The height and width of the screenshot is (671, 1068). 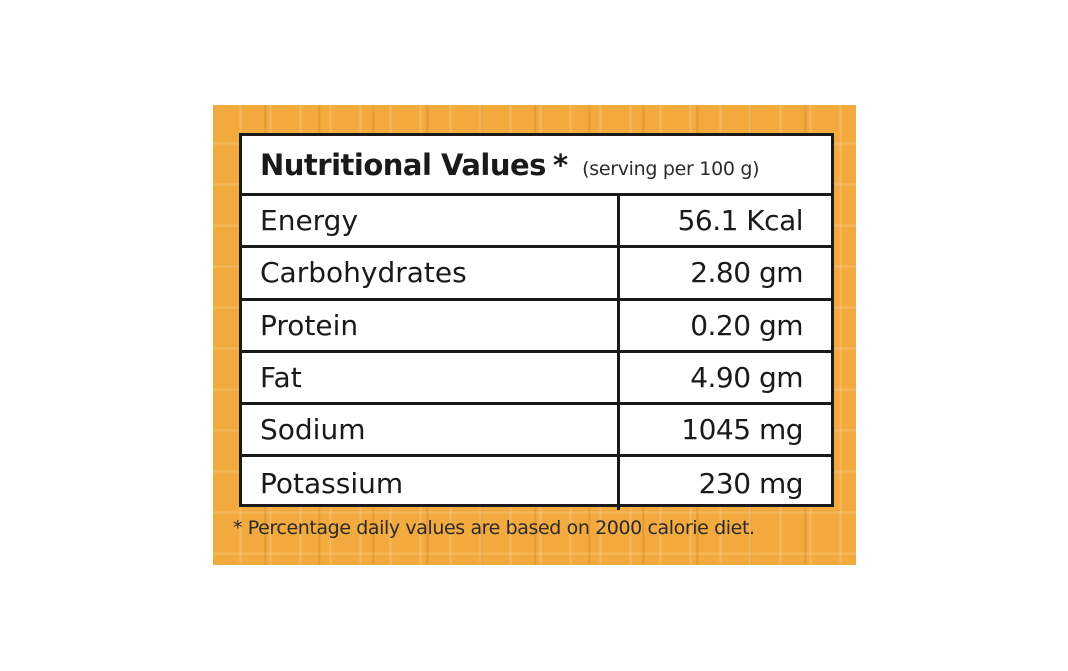 I want to click on table-title: Nutritional Values, so click(x=403, y=164).